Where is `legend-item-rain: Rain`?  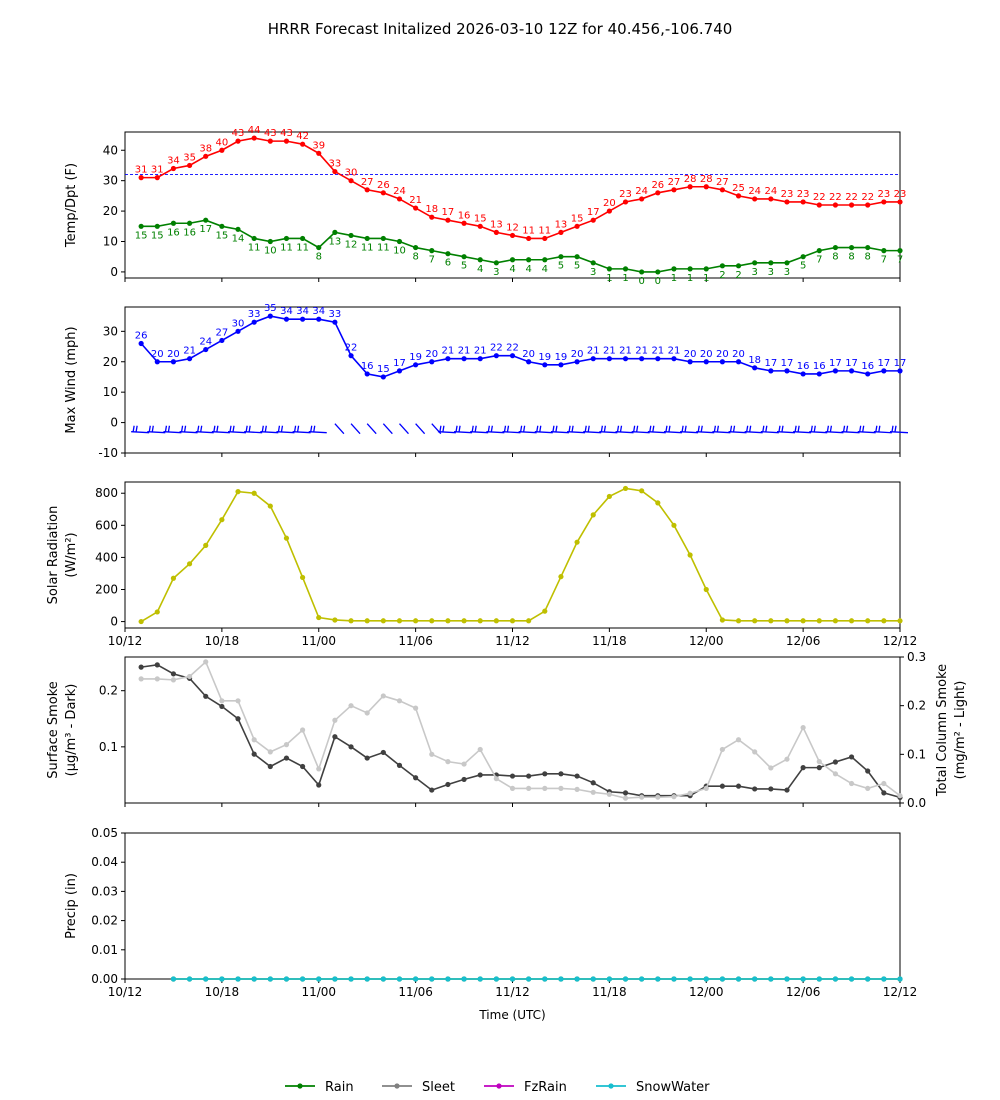 legend-item-rain: Rain is located at coordinates (319, 1087).